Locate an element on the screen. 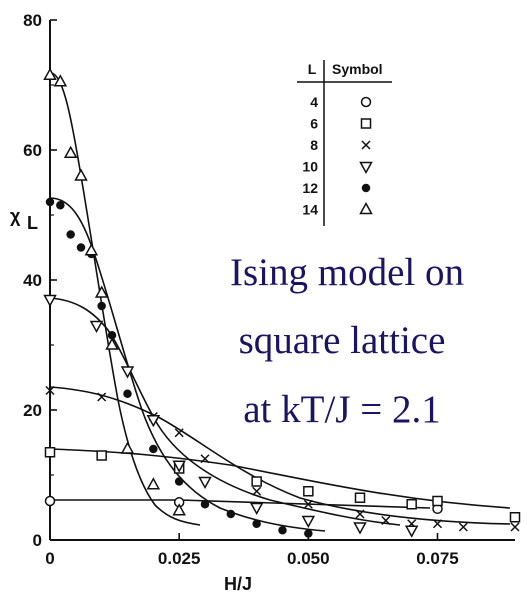  legend-label: 6 is located at coordinates (314, 124).